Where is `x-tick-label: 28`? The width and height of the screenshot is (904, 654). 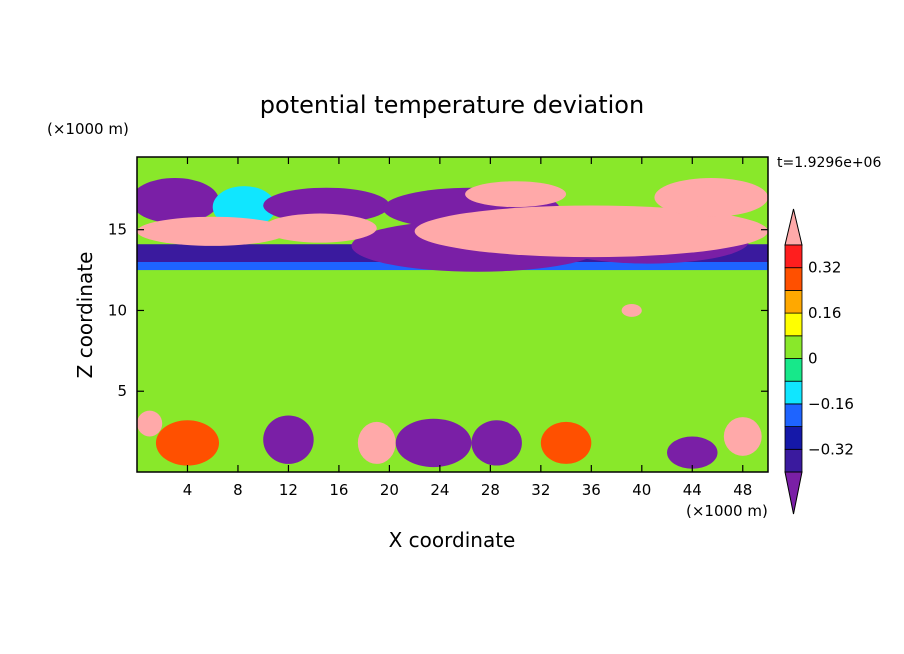
x-tick-label: 28 is located at coordinates (490, 490).